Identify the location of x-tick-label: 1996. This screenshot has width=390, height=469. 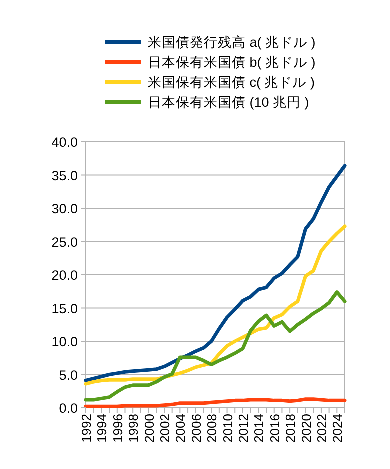
(118, 428).